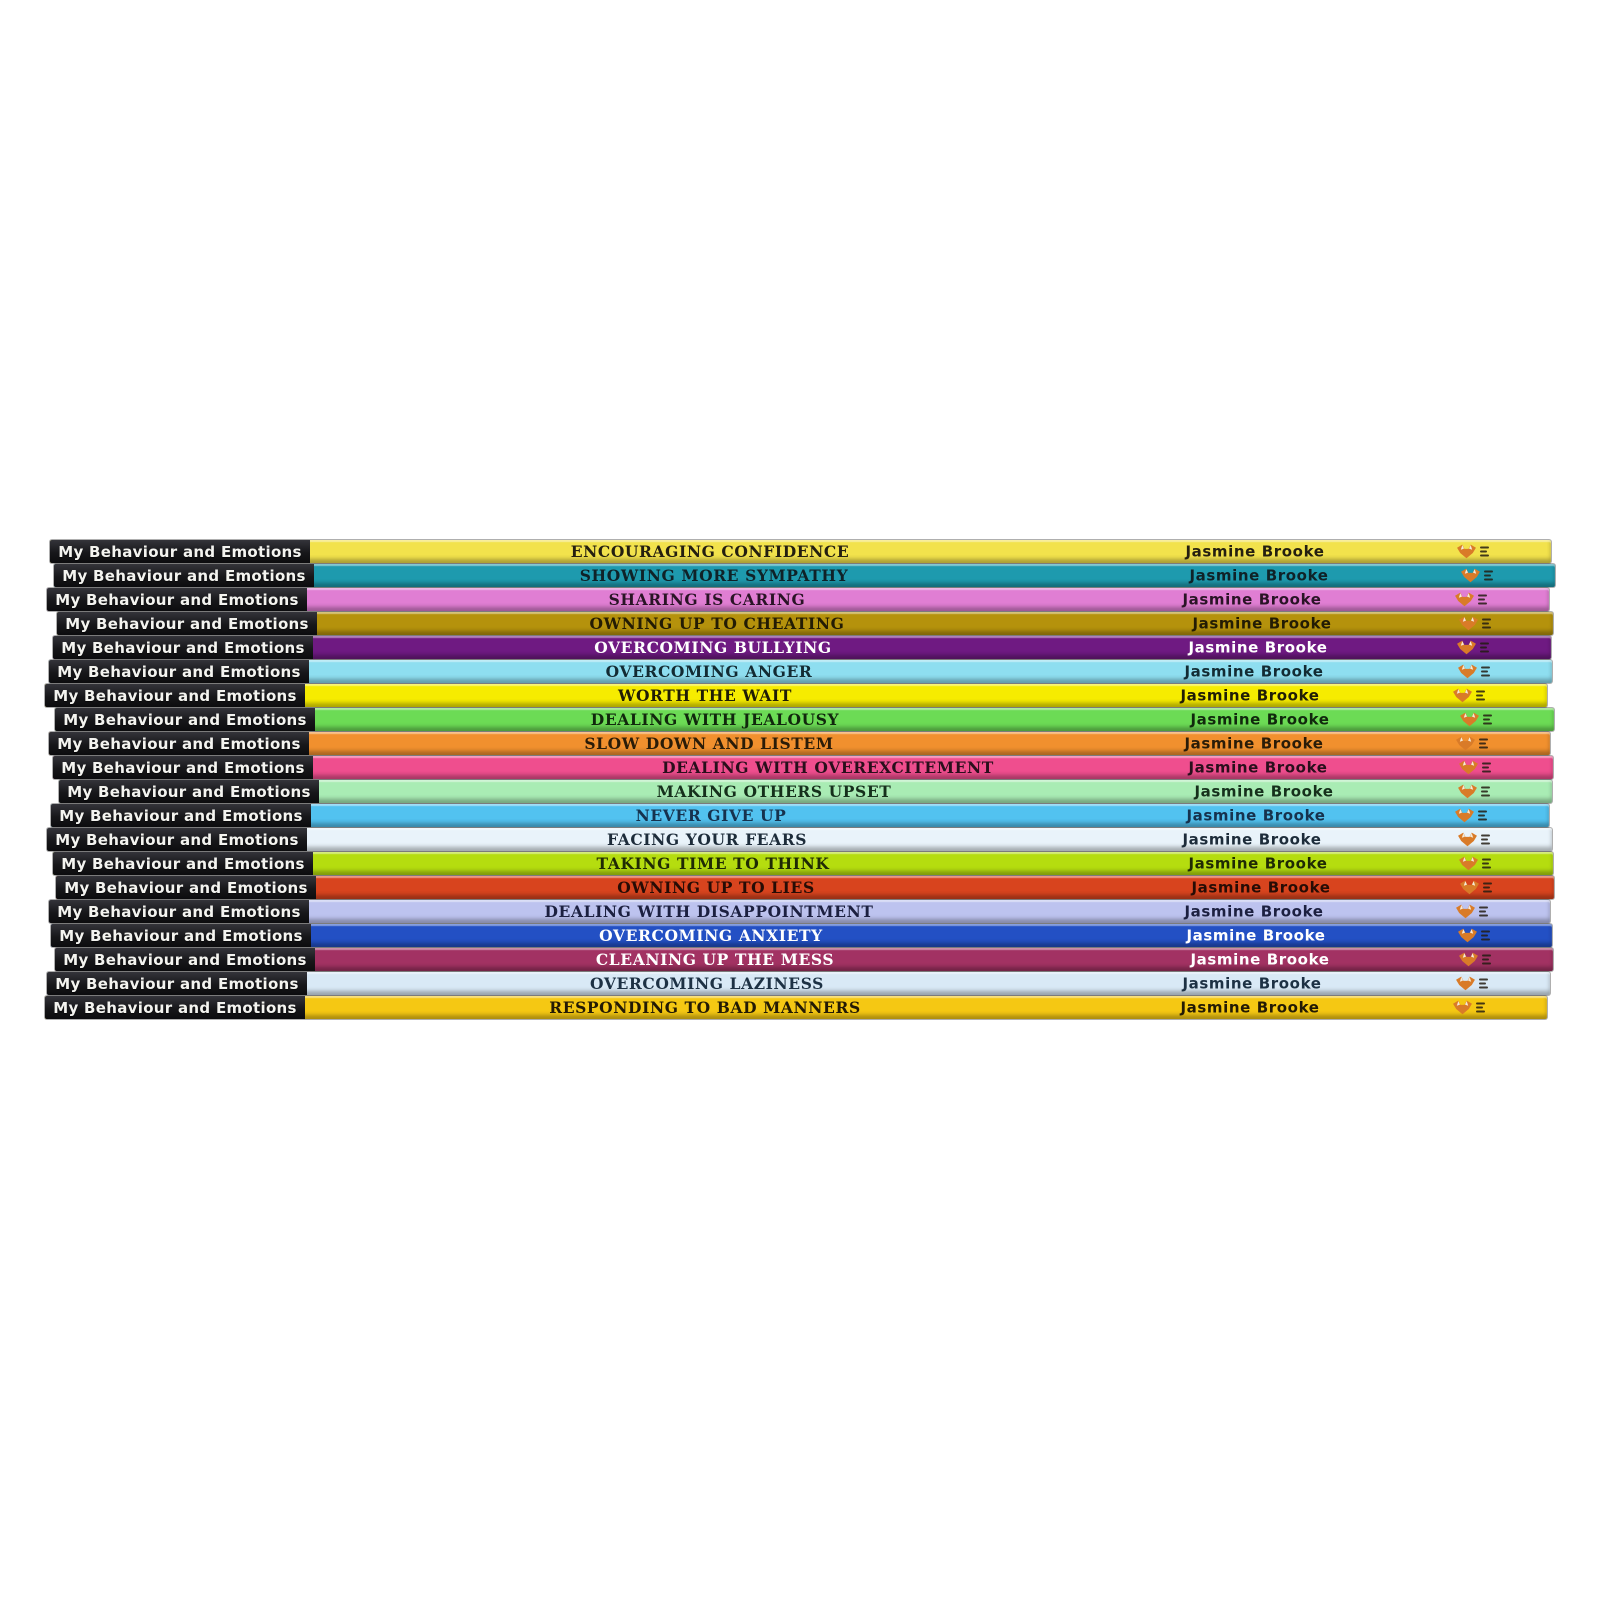  I want to click on book-title: OVERCOMING LAZINESS, so click(707, 983).